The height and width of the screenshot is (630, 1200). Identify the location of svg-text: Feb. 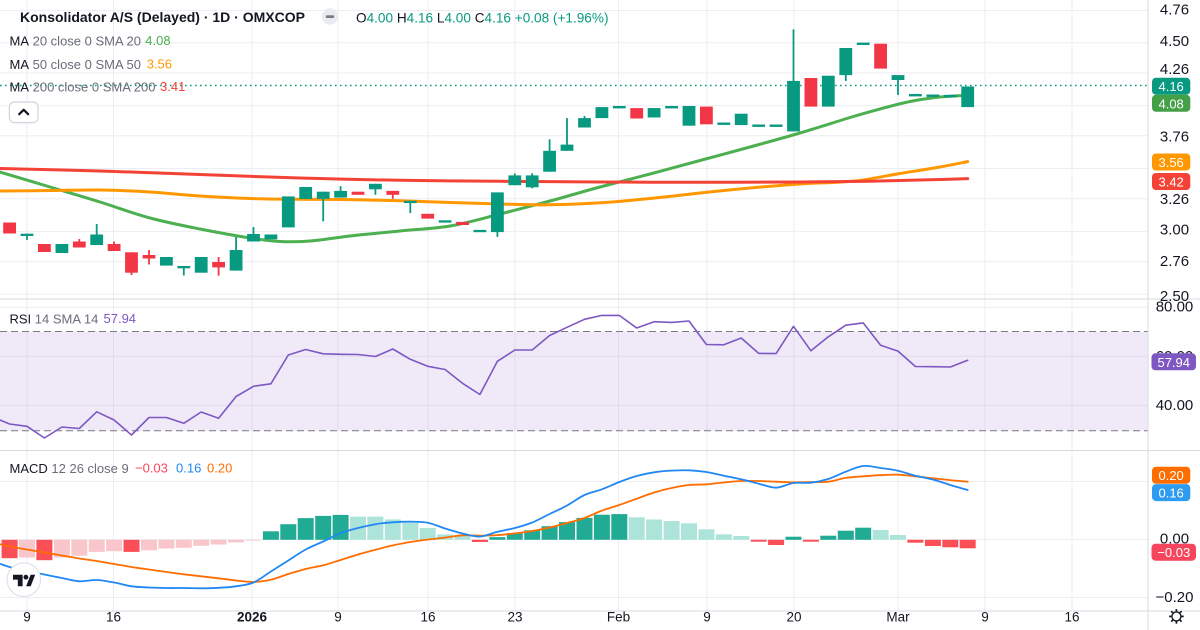
(618, 617).